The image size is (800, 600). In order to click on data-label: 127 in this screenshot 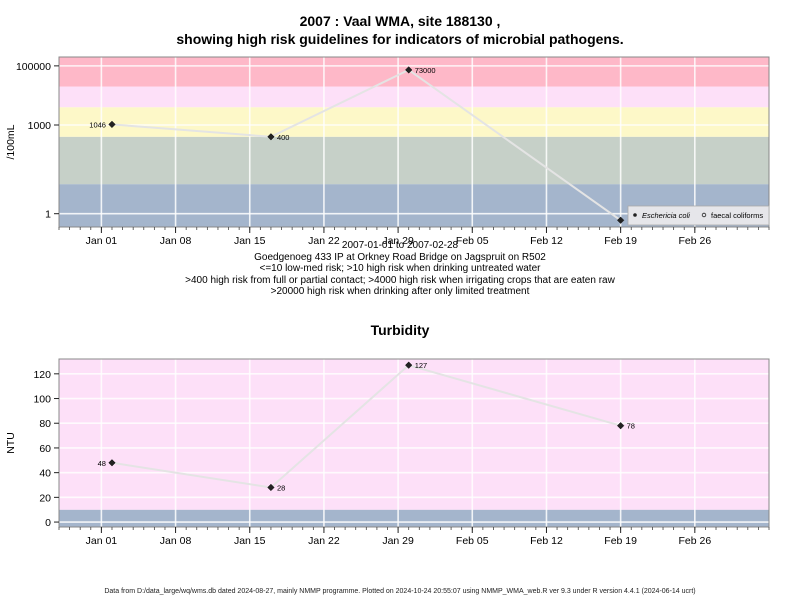, I will do `click(421, 365)`.